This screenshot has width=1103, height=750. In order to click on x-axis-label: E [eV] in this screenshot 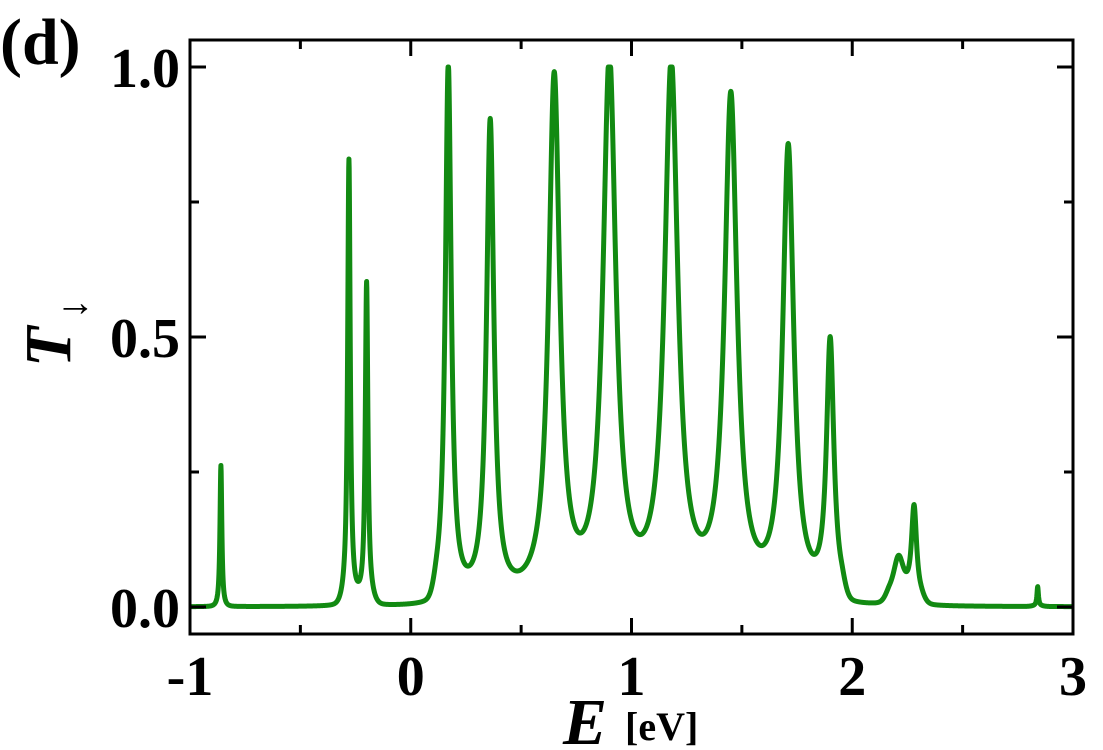, I will do `click(630, 718)`.